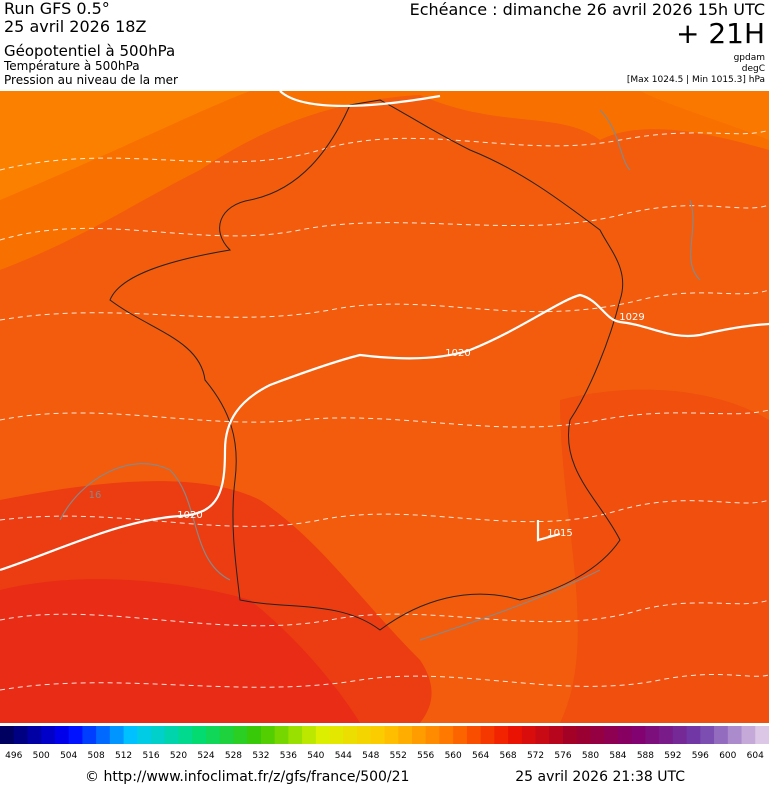 The height and width of the screenshot is (786, 769). Describe the element at coordinates (41, 756) in the screenshot. I see `scale-label: 500` at that location.